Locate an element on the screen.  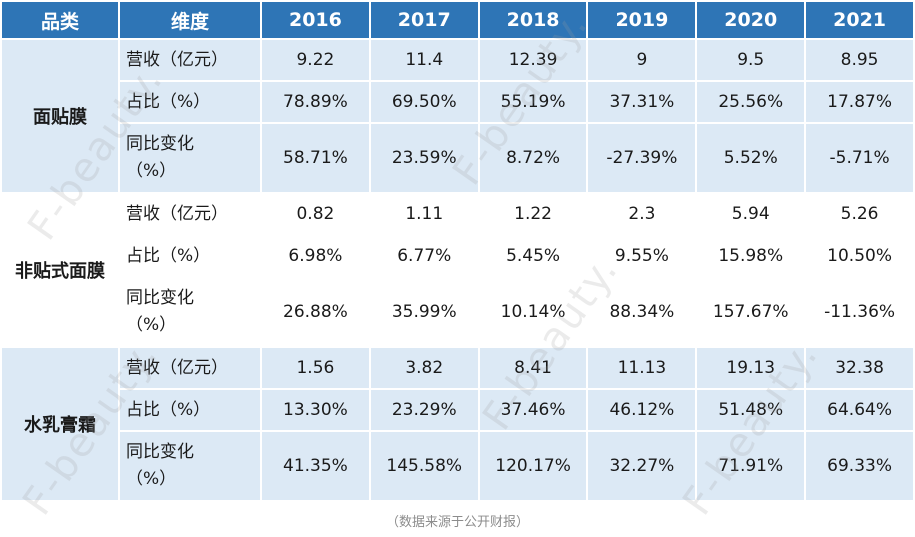
header-cell-2021: 2021 is located at coordinates (859, 20).